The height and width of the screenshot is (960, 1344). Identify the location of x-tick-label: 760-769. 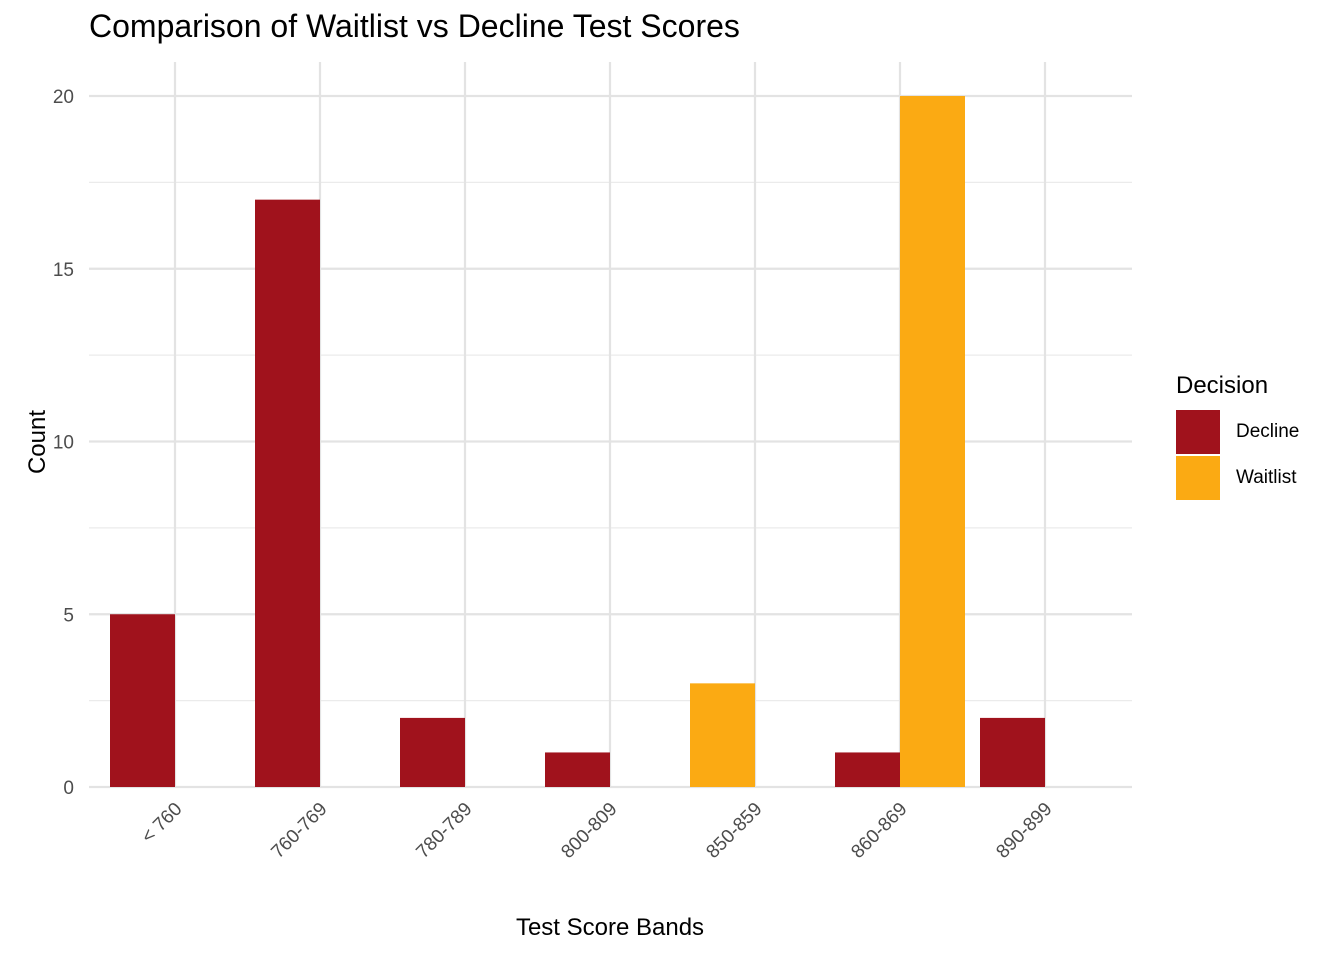
(299, 831).